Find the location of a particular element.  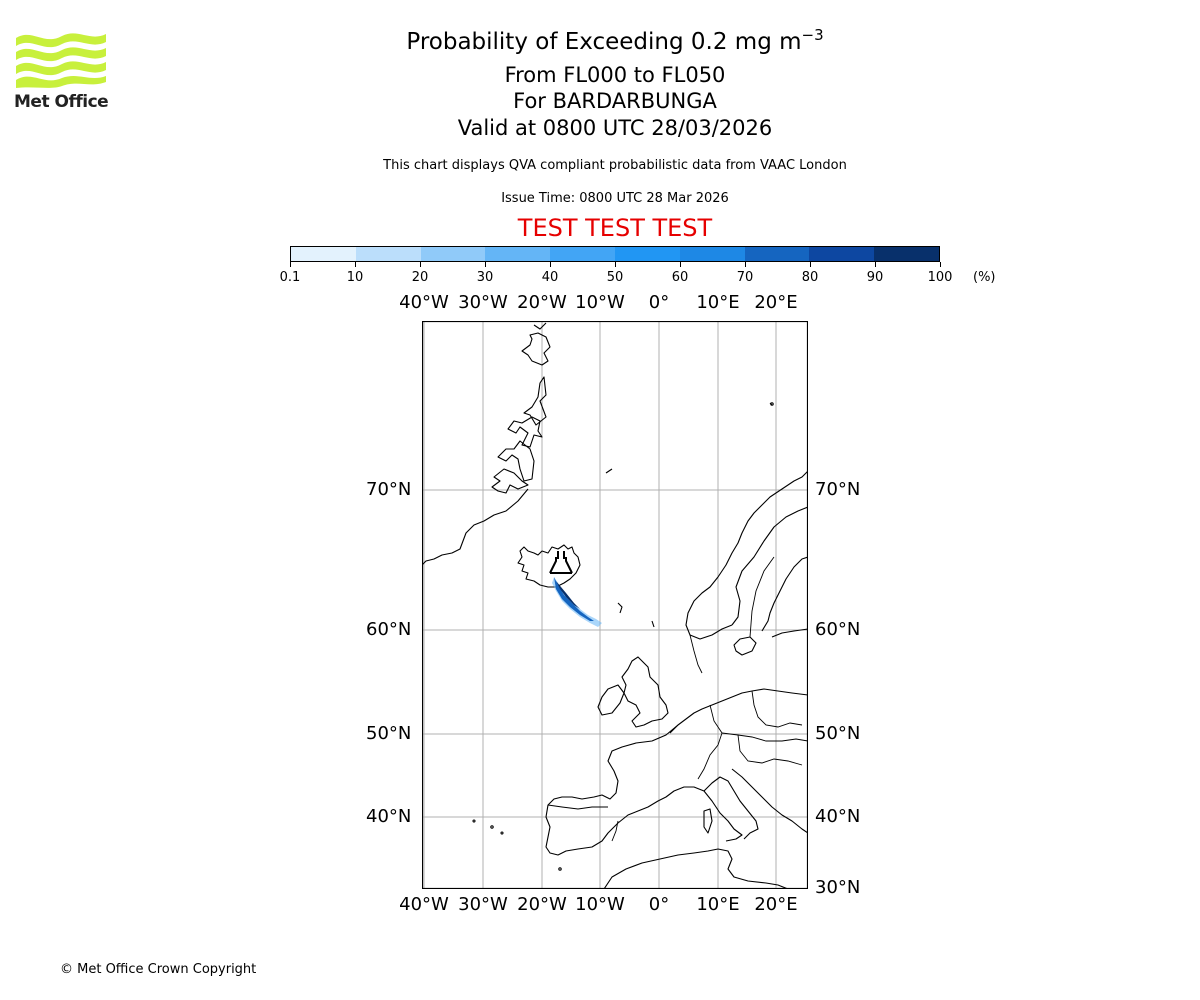

title-text: Probability of Exceeding 0.2 mg m is located at coordinates (604, 42).